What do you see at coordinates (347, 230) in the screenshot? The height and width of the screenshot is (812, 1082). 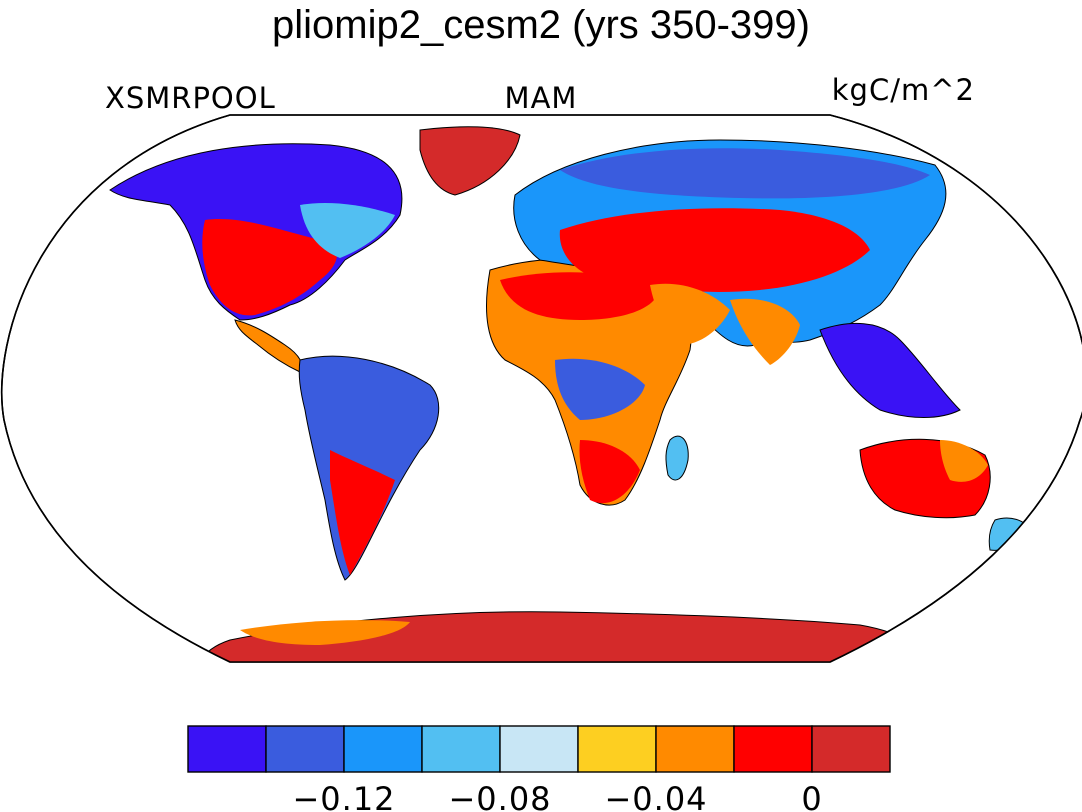 I see `north-america-east` at bounding box center [347, 230].